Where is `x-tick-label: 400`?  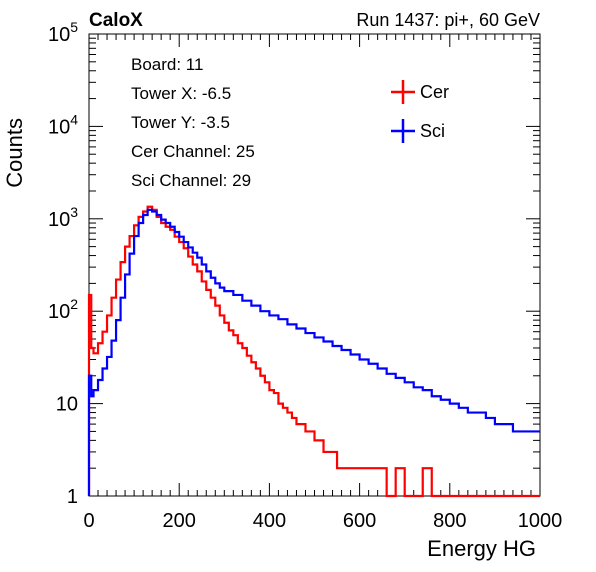
x-tick-label: 400 is located at coordinates (269, 521).